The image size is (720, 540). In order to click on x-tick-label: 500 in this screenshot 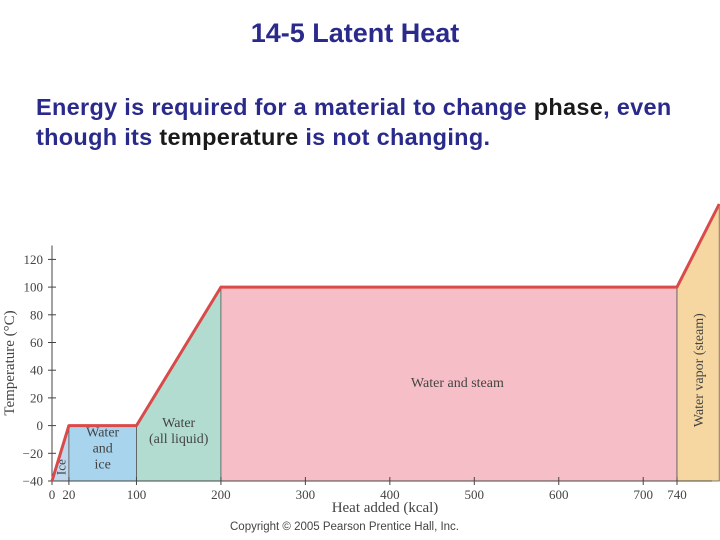, I will do `click(475, 494)`.